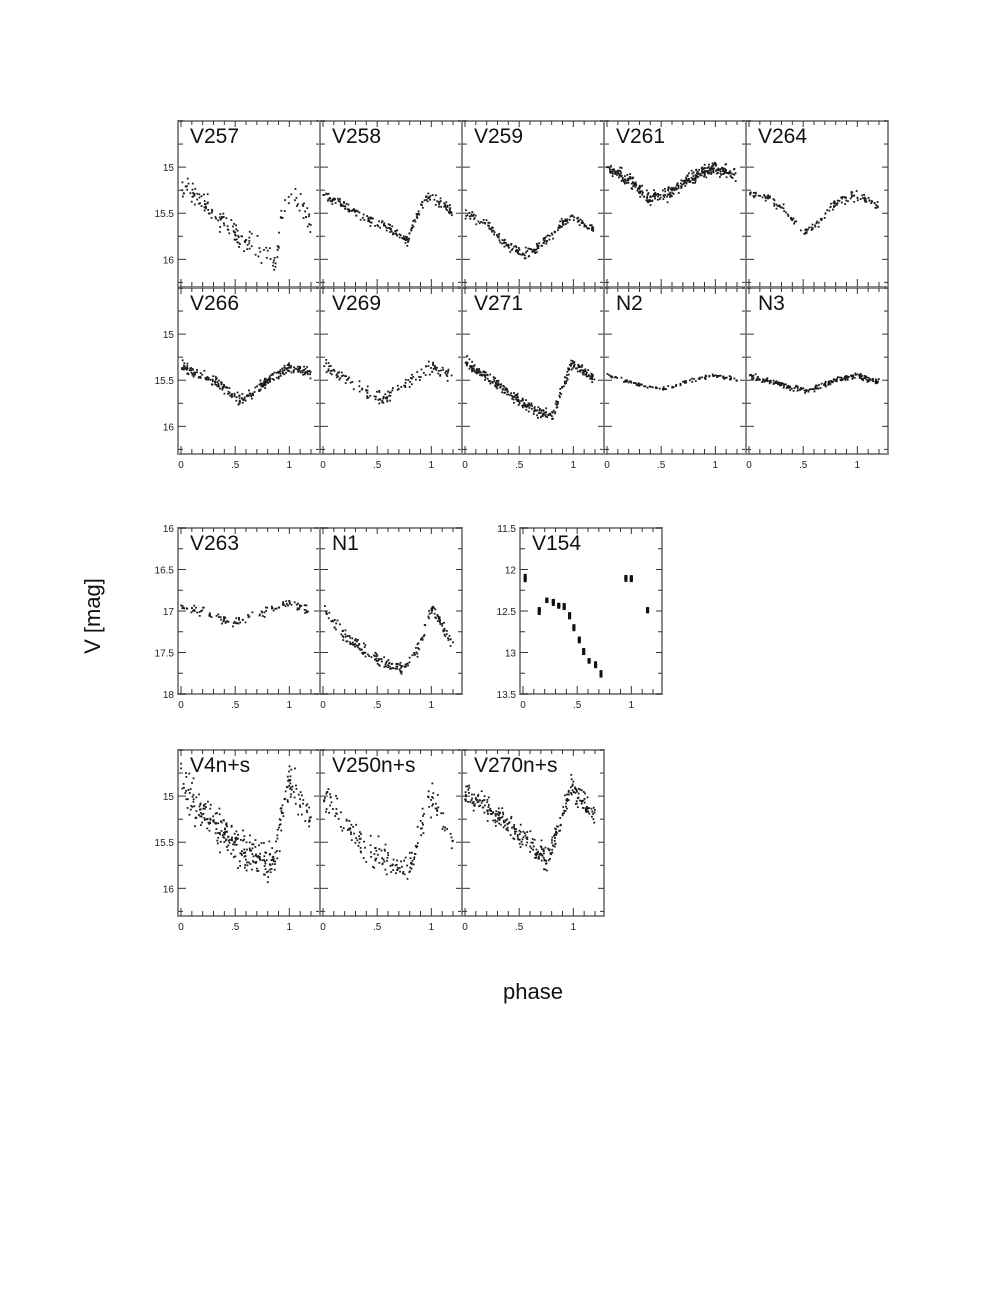 The width and height of the screenshot is (1008, 1306). I want to click on y-tick-label: 12, so click(511, 571).